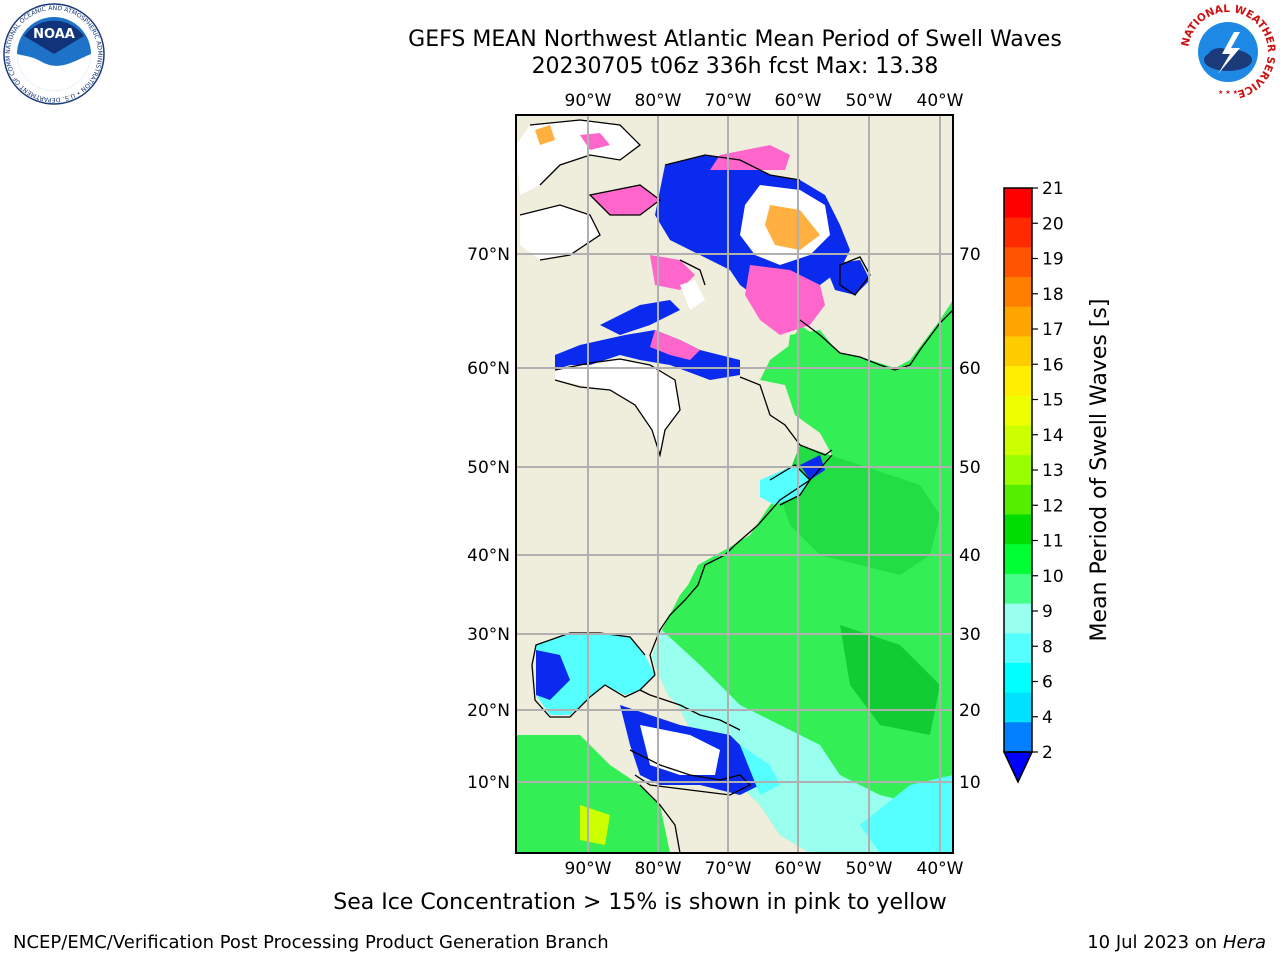 The height and width of the screenshot is (960, 1280). Describe the element at coordinates (728, 101) in the screenshot. I see `lon-label-top: 70°W` at that location.